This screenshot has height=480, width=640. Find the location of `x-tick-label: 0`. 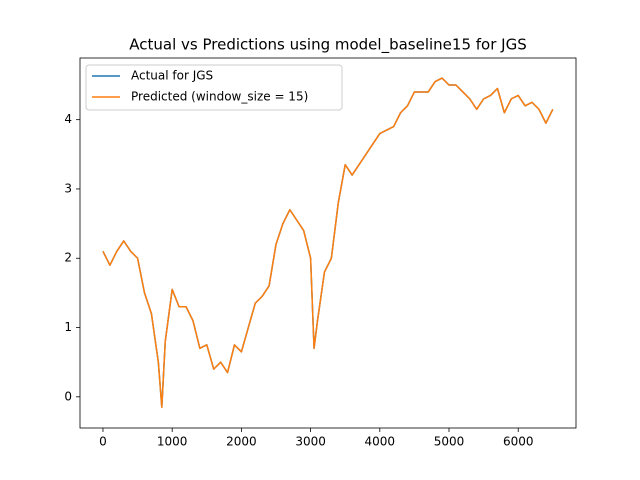

x-tick-label: 0 is located at coordinates (103, 442).